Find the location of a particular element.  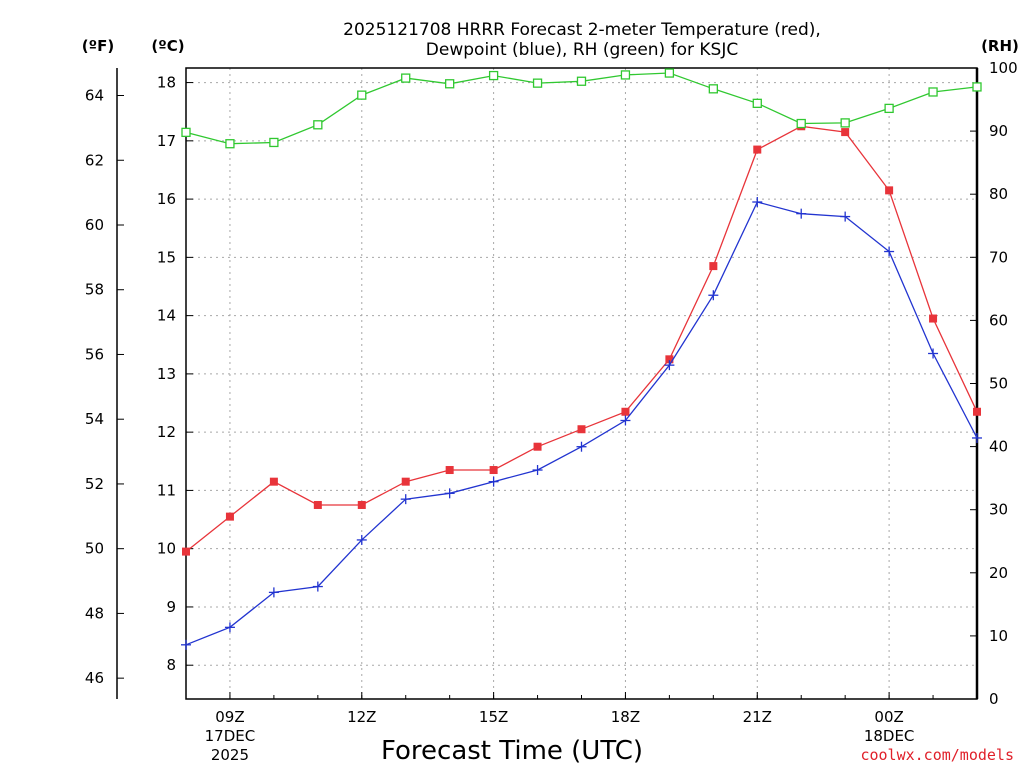

celsius-tick-16: 16 is located at coordinates (166, 199).